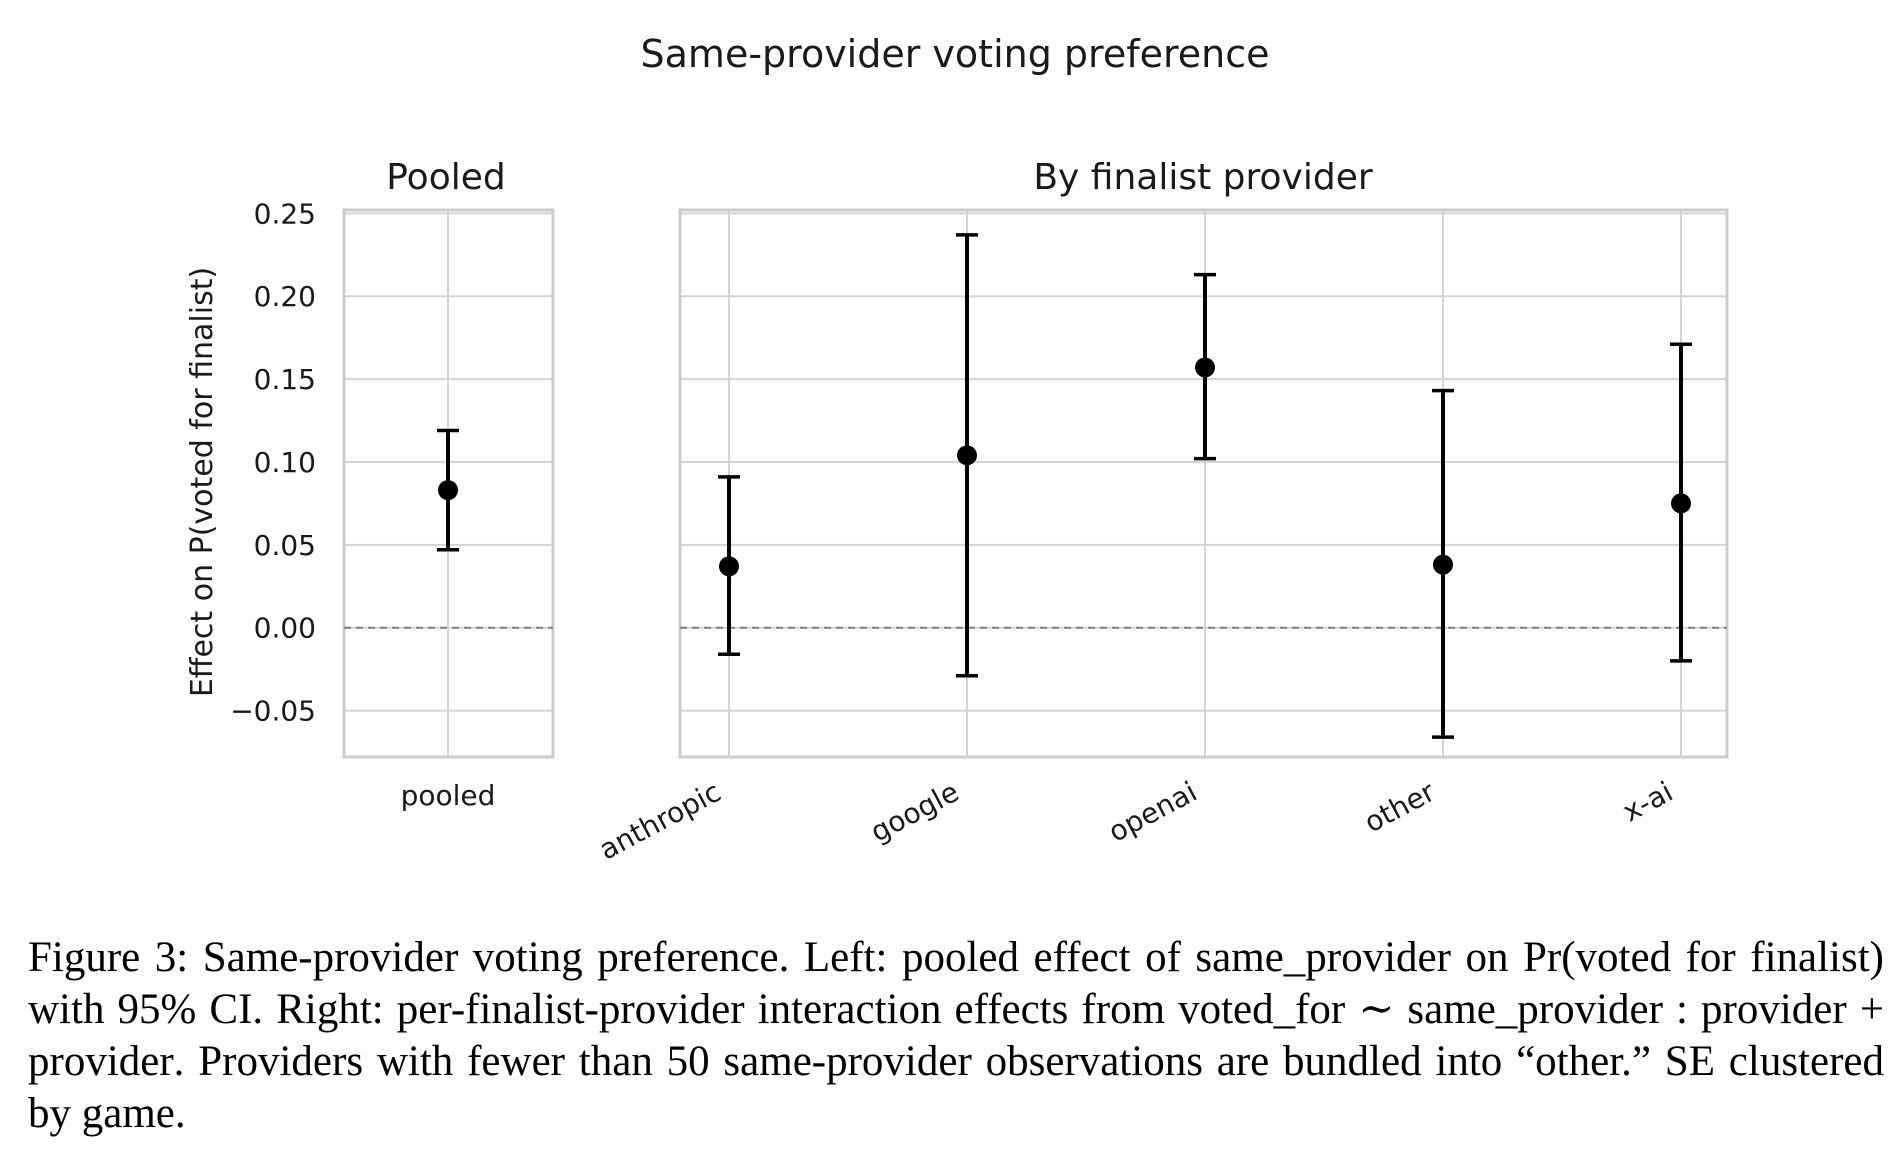  I want to click on x-tick-label-x-ai: x-ai, so click(1647, 801).